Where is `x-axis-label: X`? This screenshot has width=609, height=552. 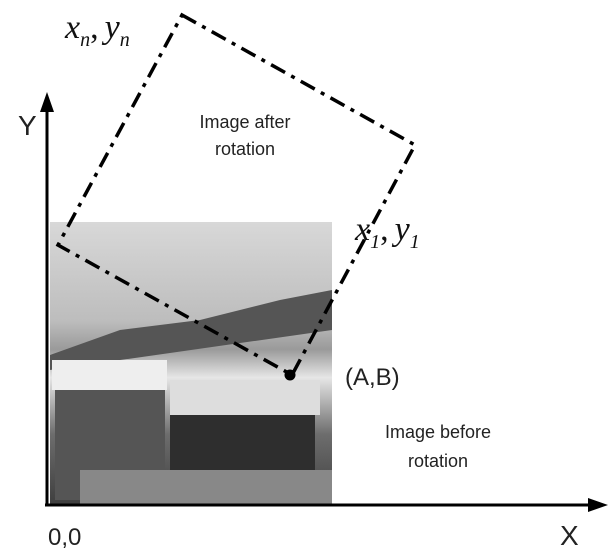 x-axis-label: X is located at coordinates (569, 535).